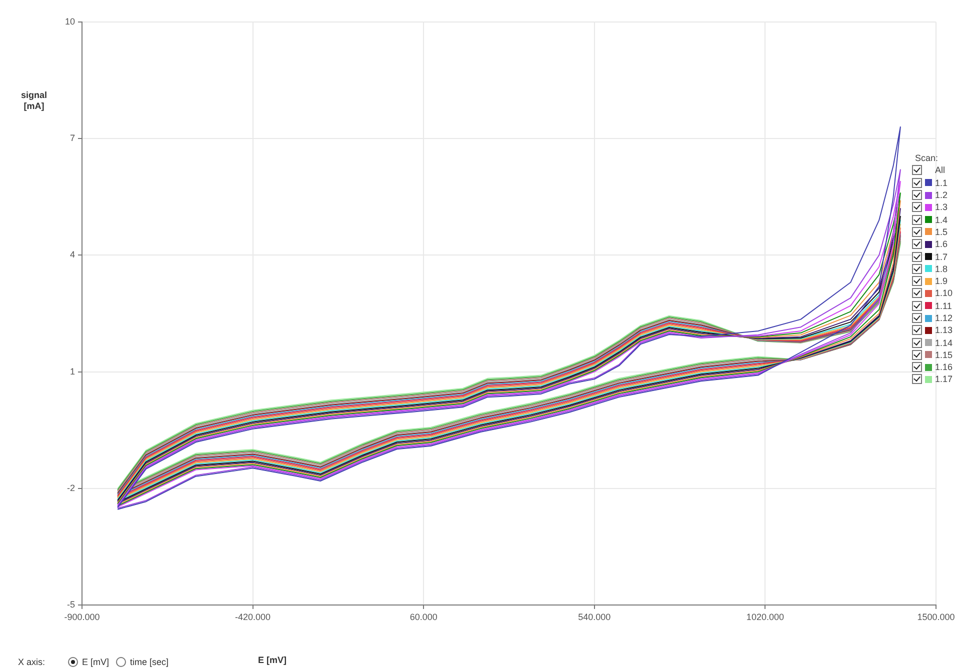 This screenshot has width=974, height=672. Describe the element at coordinates (944, 367) in the screenshot. I see `legend-label: 1.16` at that location.